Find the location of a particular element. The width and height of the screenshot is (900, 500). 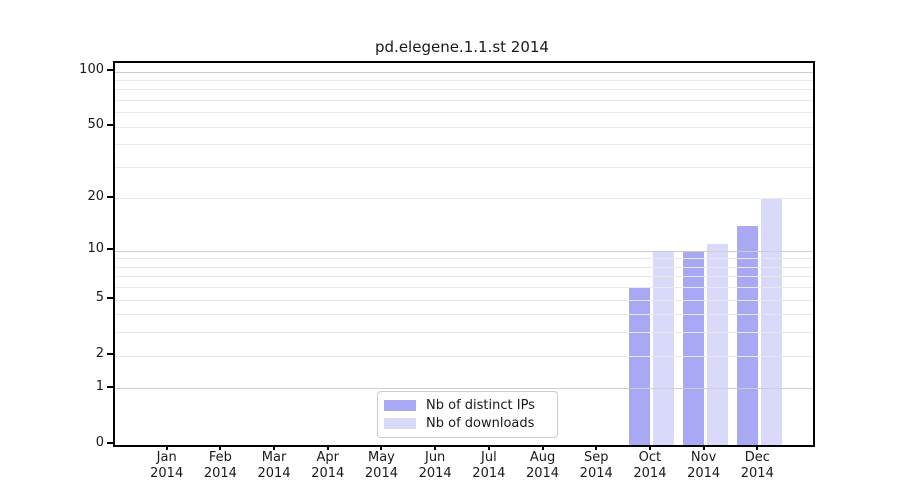

legend: Nb of distinct IPs Nb of downloads is located at coordinates (467, 414).